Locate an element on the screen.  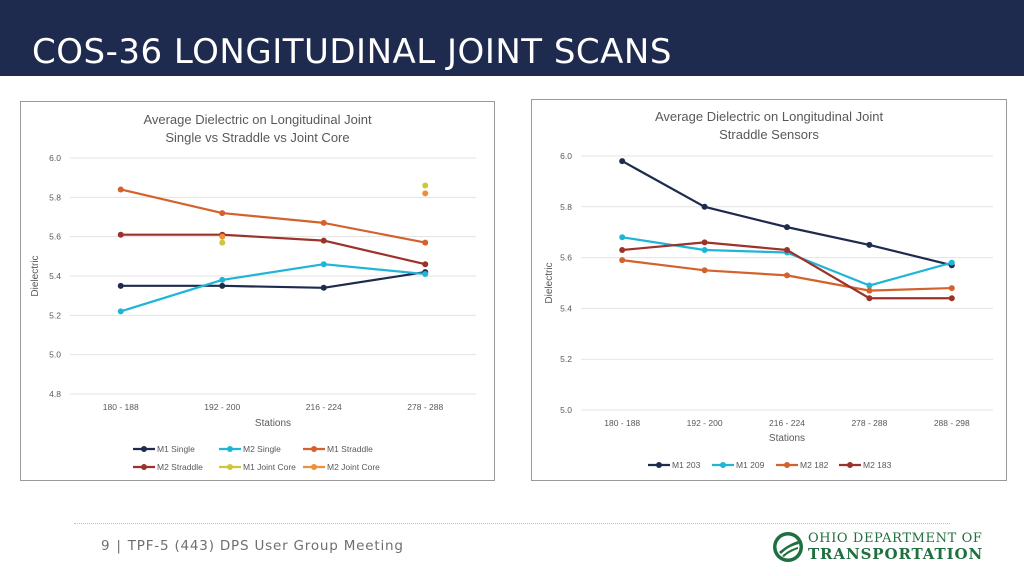
legend-item: M2 Straddle is located at coordinates (168, 467).